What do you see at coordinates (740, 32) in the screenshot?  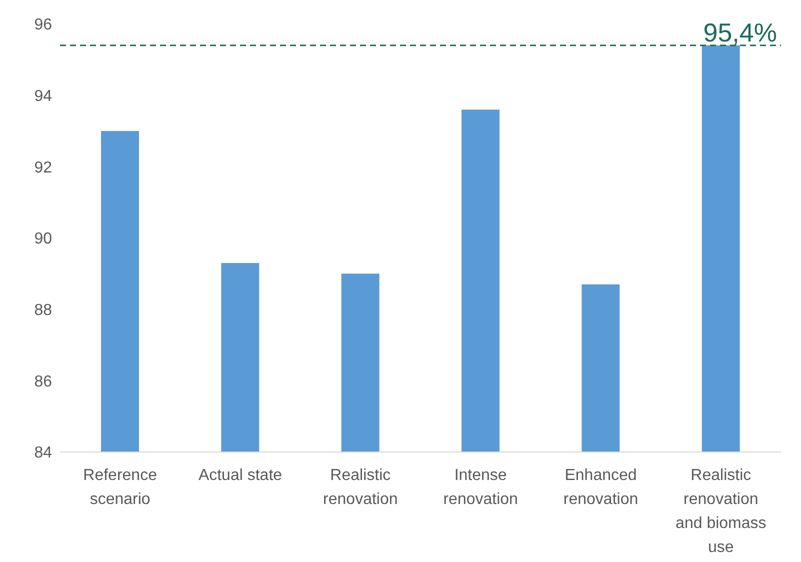 I see `ref-line-label: 95,4%` at bounding box center [740, 32].